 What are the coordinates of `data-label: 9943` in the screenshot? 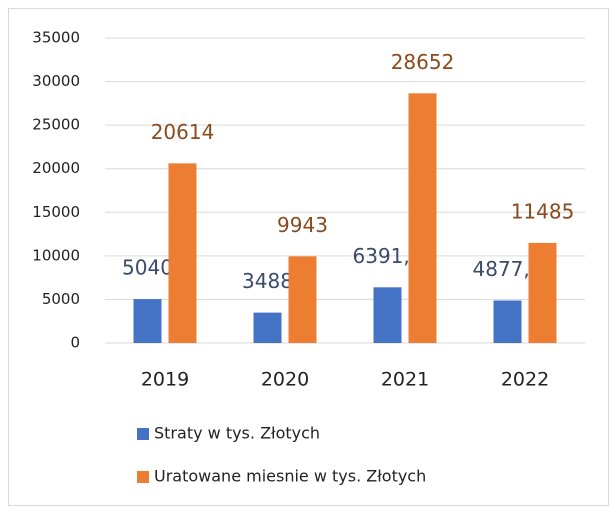 It's located at (302, 225).